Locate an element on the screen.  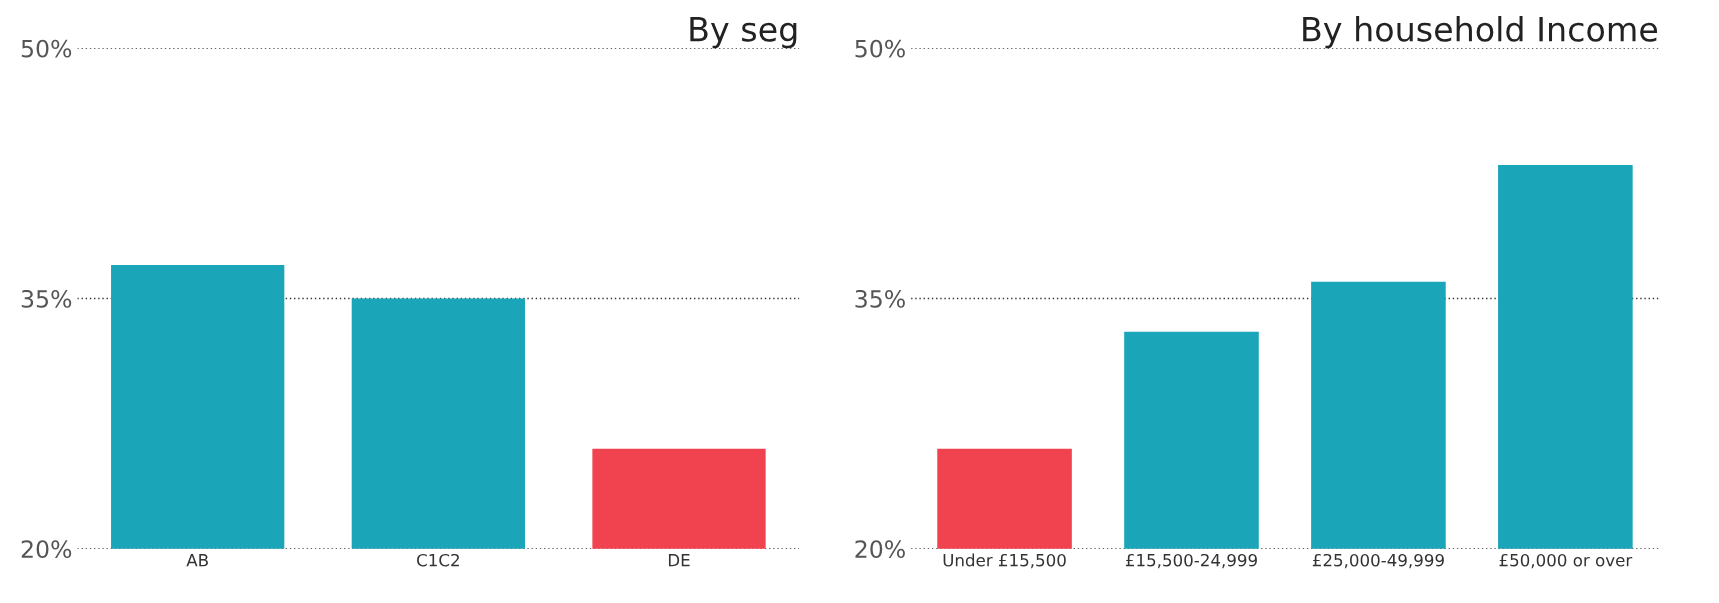
chart-title: By seg is located at coordinates (743, 33).